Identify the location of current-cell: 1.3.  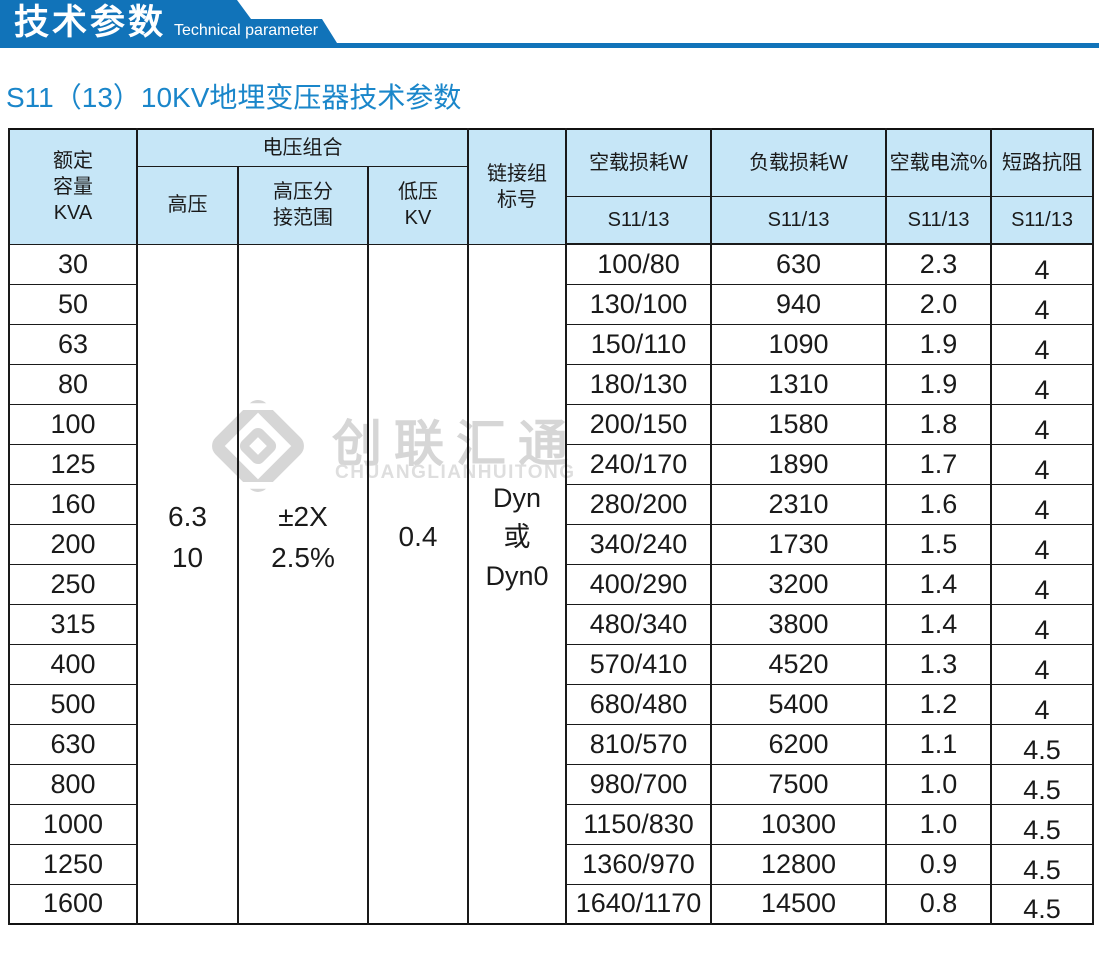
(939, 664).